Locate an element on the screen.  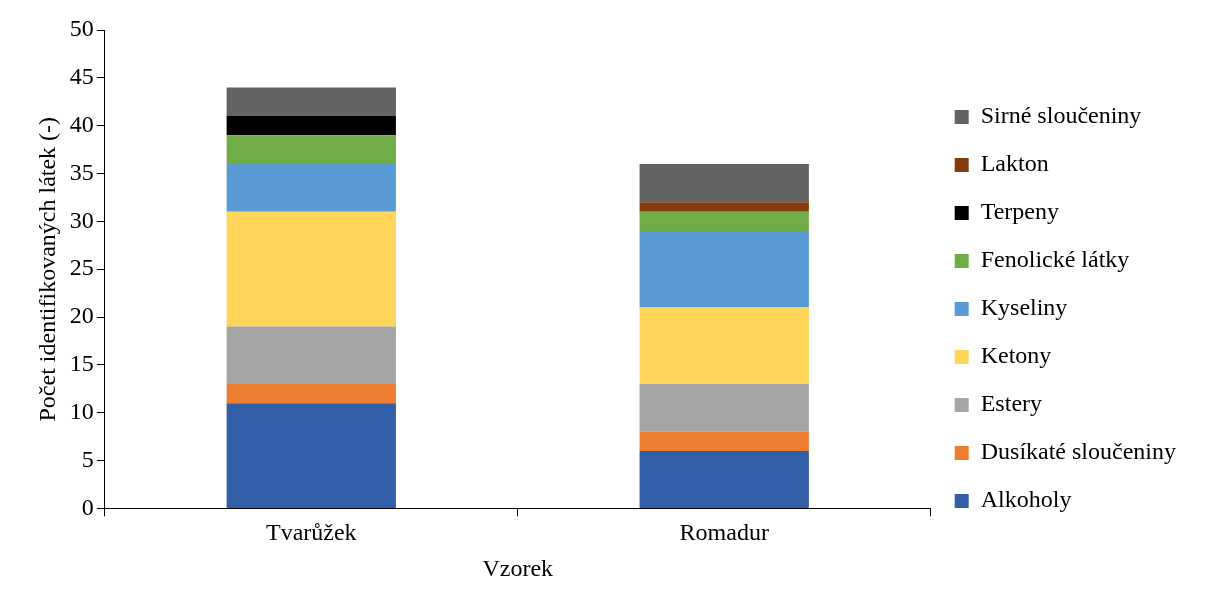
y-tick-label: 30 is located at coordinates (81, 219).